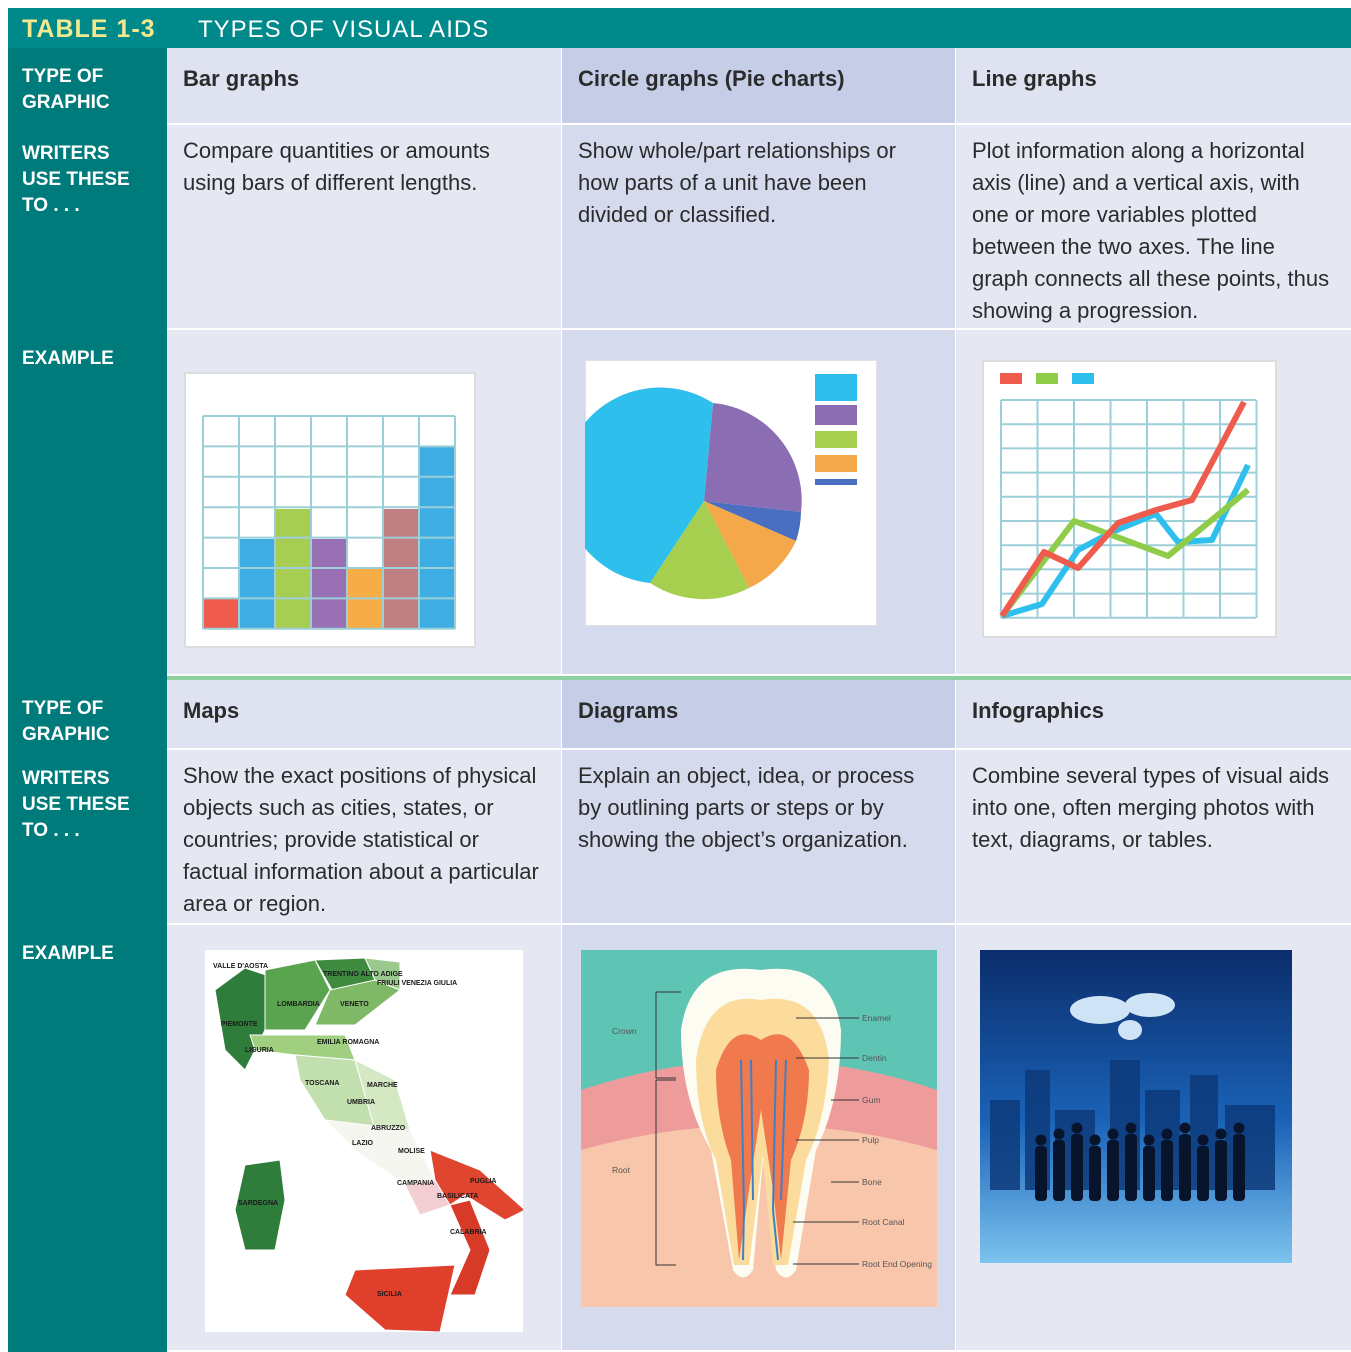 The height and width of the screenshot is (1352, 1351). I want to click on section-divider, so click(759, 678).